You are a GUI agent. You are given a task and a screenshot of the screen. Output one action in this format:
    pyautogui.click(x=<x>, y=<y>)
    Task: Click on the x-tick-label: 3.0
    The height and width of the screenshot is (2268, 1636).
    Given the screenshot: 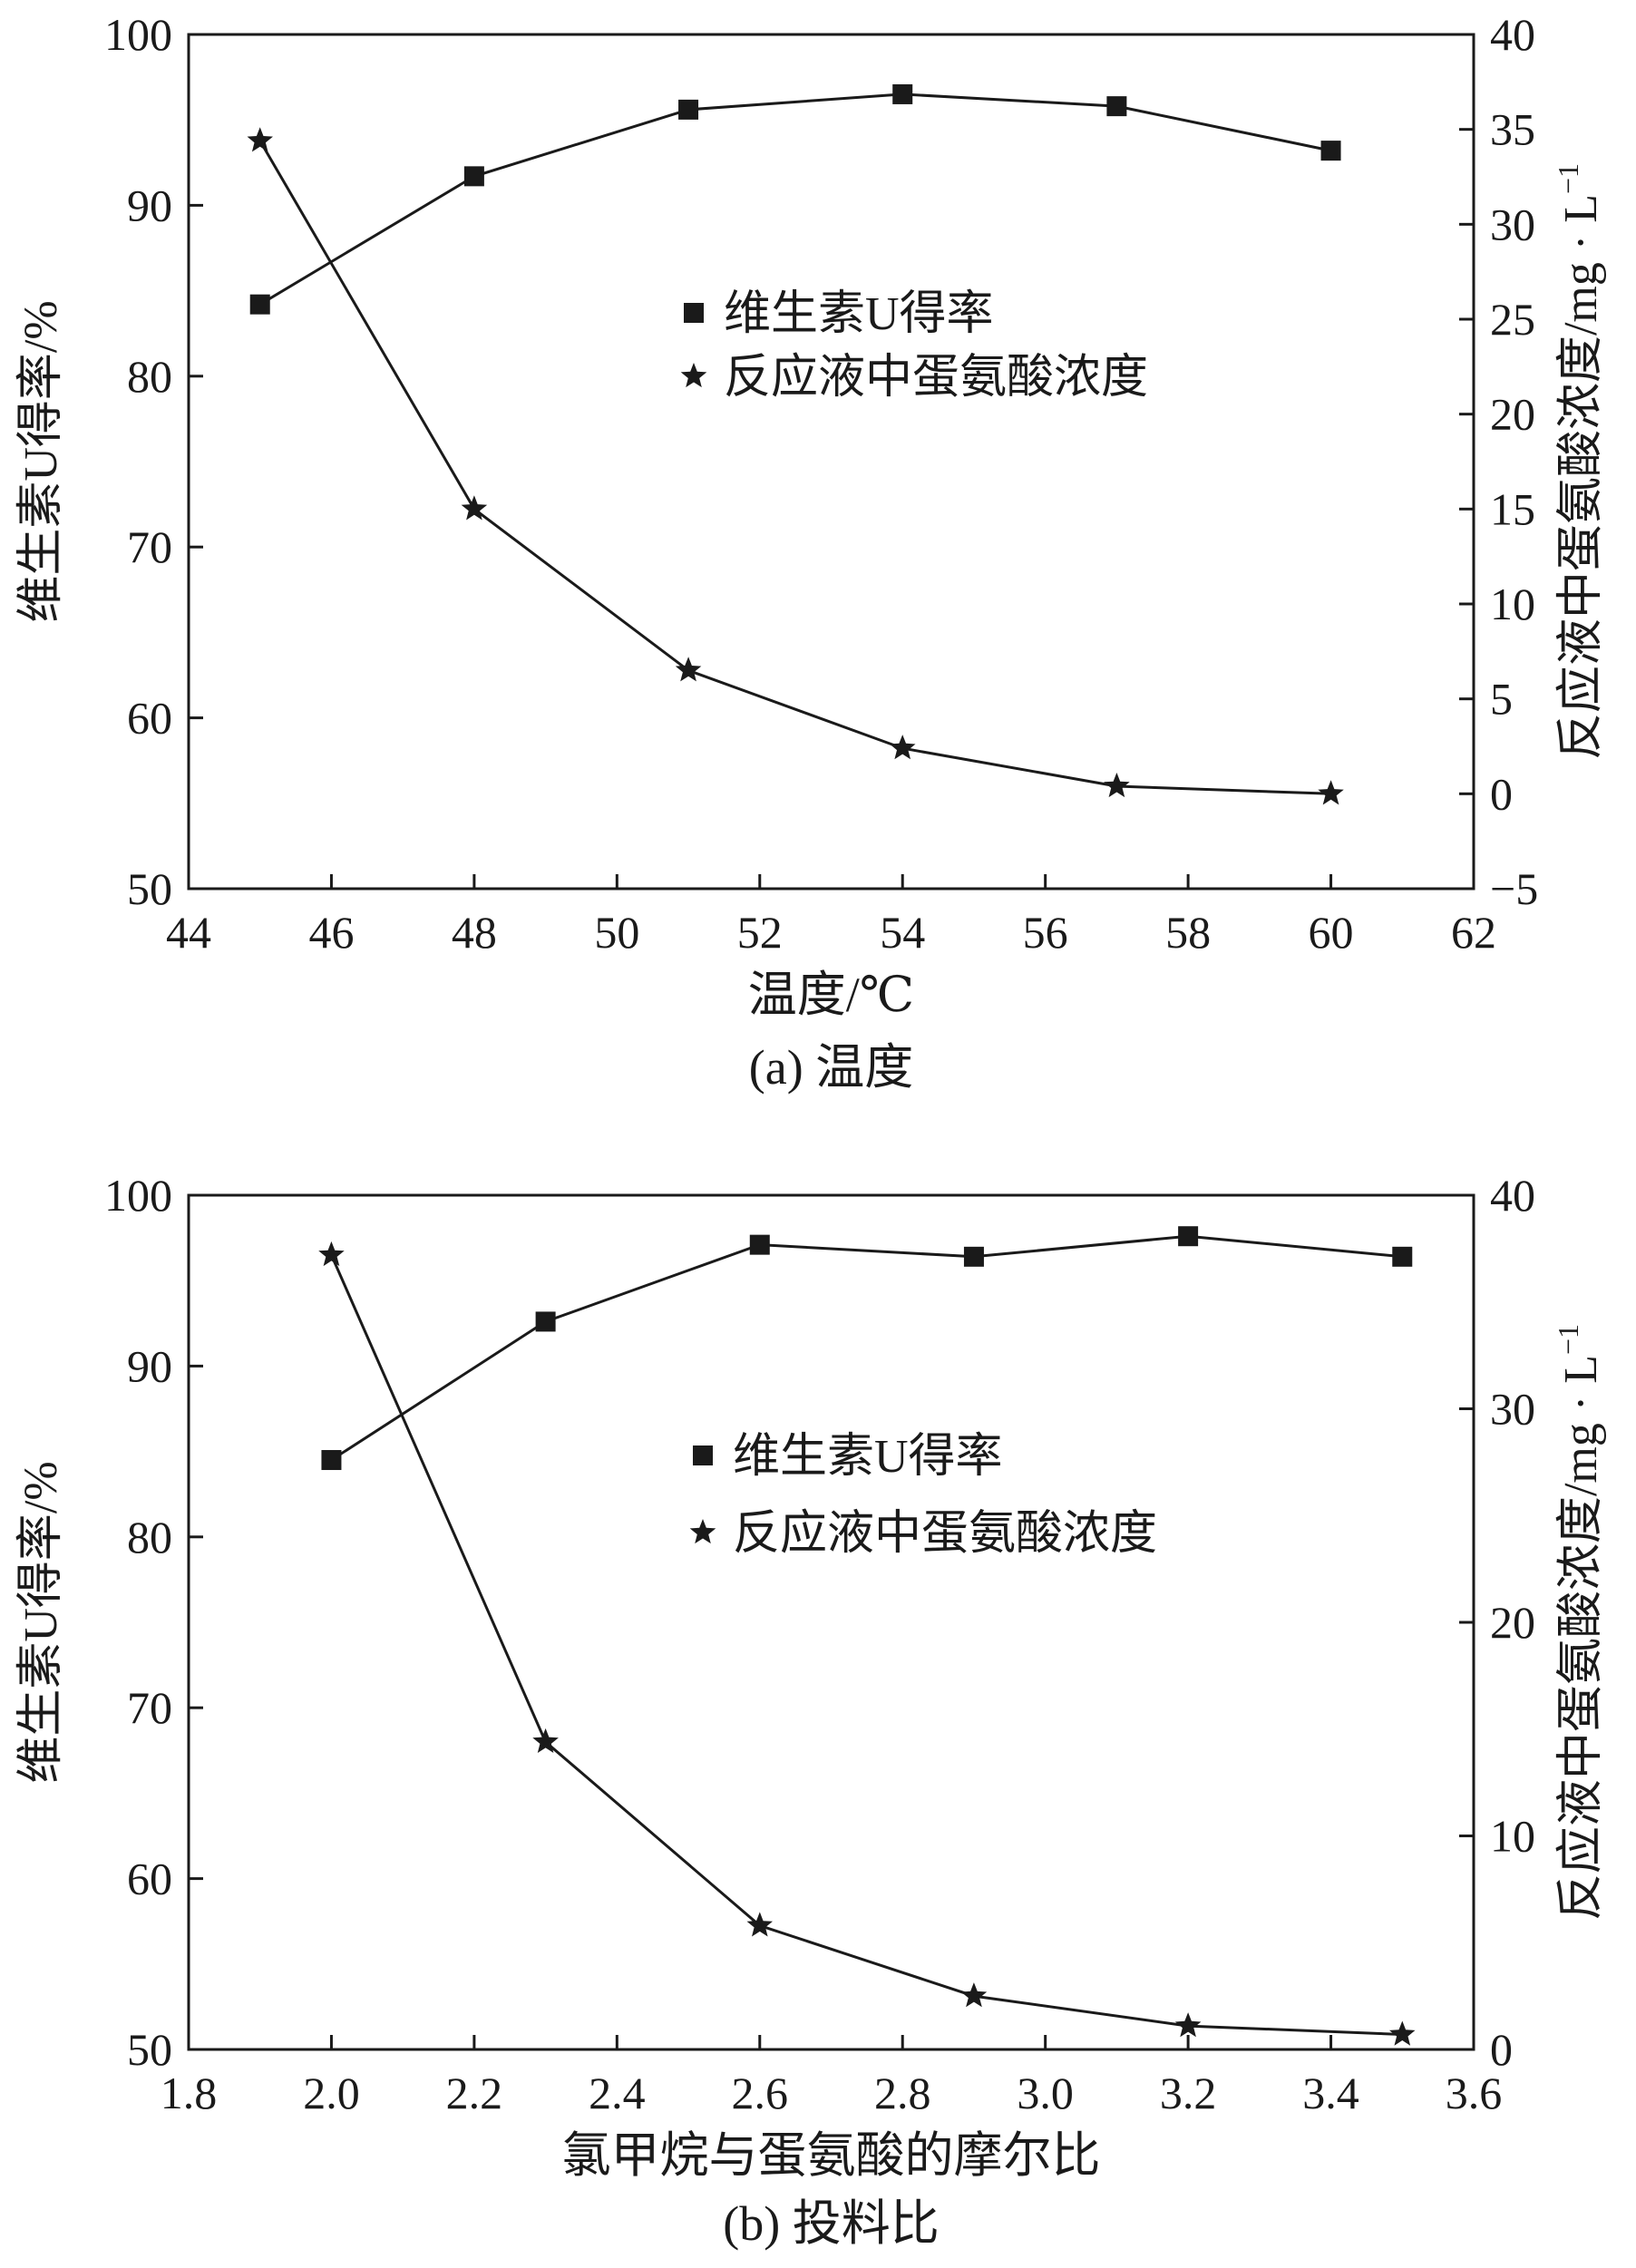 What is the action you would take?
    pyautogui.click(x=1045, y=2093)
    